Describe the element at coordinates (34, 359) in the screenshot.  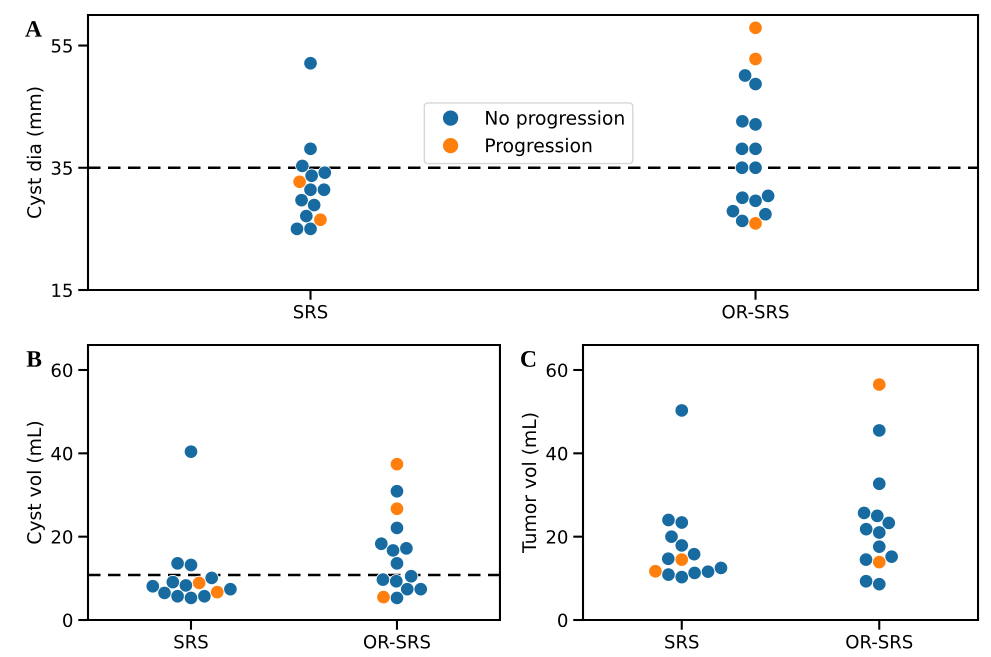
I see `chart-title: B` at that location.